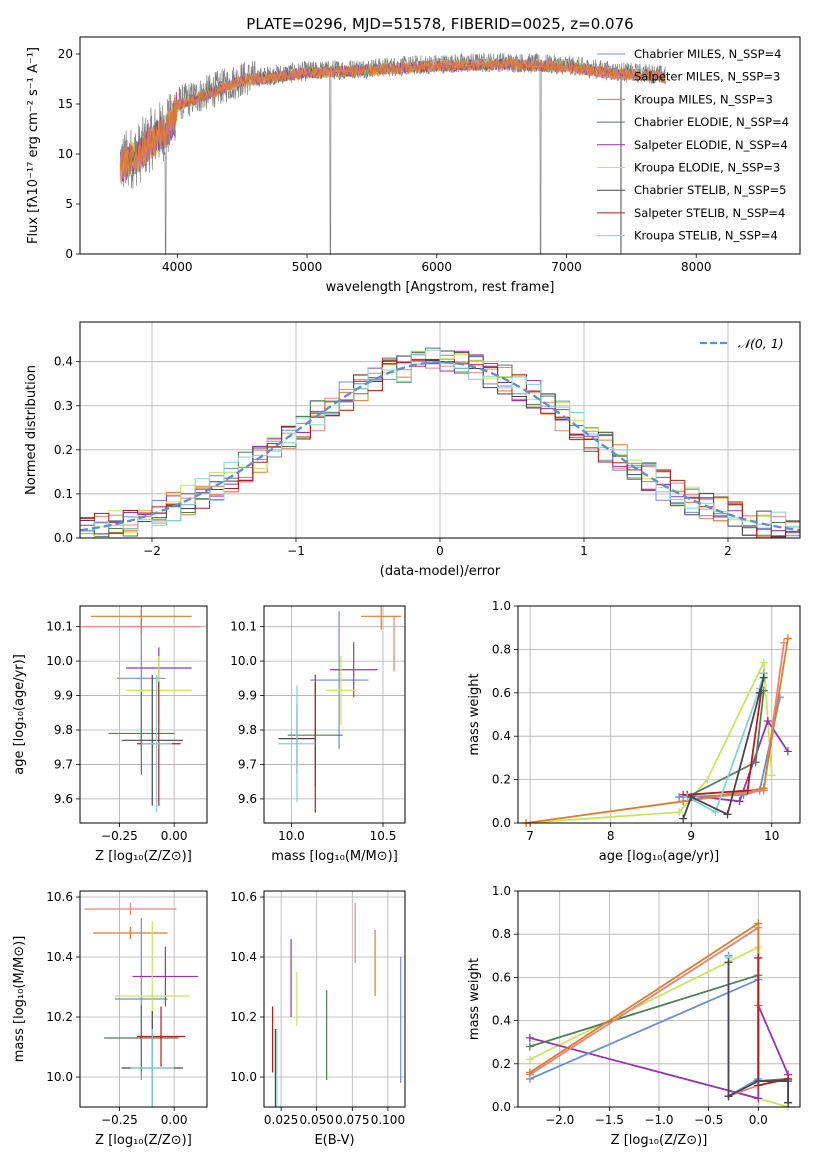 This screenshot has width=819, height=1170. I want to click on age_vs_mass-grid, so click(334, 714).